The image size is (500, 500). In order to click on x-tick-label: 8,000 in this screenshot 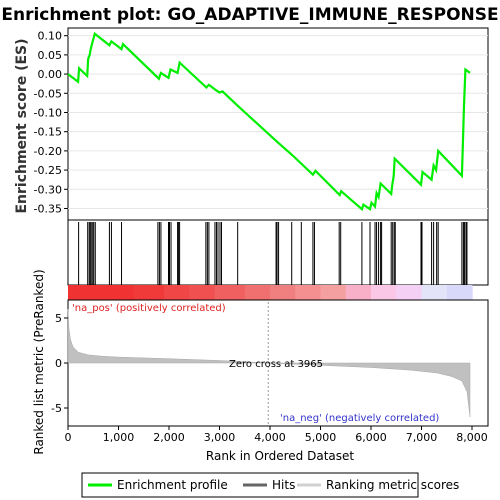, I will do `click(472, 437)`.